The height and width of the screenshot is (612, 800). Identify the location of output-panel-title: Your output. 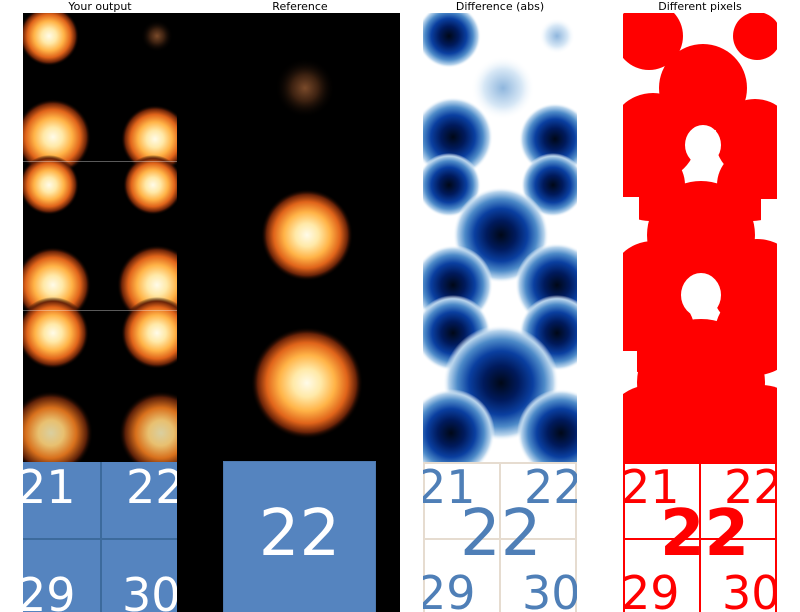
(100, 6).